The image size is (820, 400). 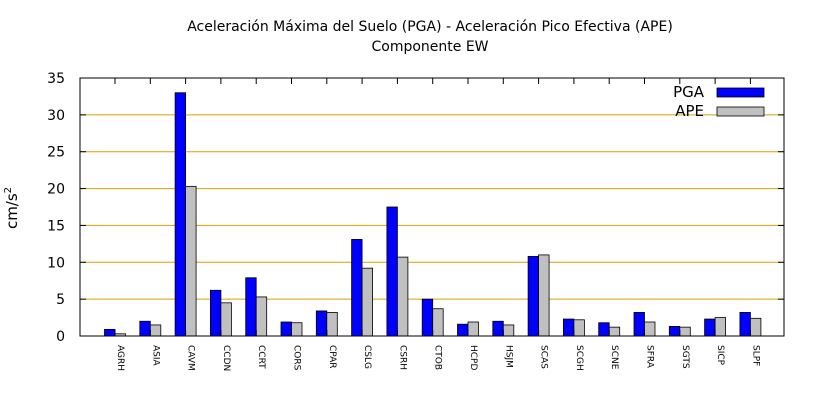 What do you see at coordinates (155, 356) in the screenshot?
I see `x-tick-label: ASIA` at bounding box center [155, 356].